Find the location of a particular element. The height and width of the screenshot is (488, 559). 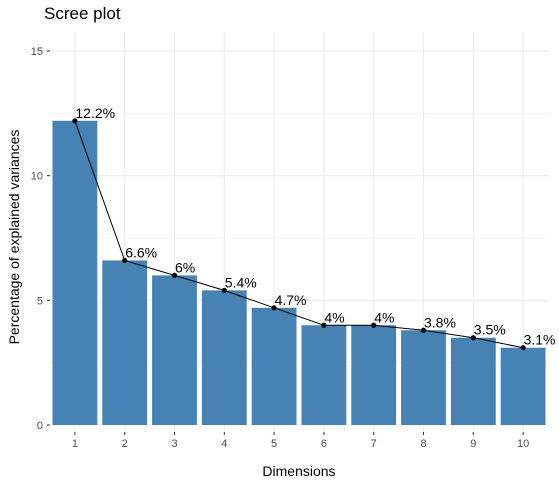

data-label: 6% is located at coordinates (185, 267).